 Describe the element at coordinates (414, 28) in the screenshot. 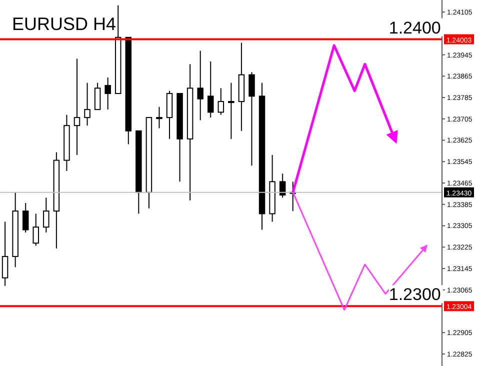

I see `annotation: 1.2400` at that location.